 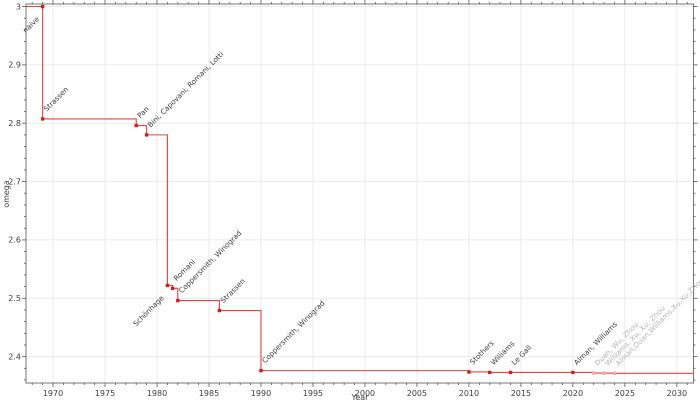 I want to click on point-label: naive, so click(x=31, y=24).